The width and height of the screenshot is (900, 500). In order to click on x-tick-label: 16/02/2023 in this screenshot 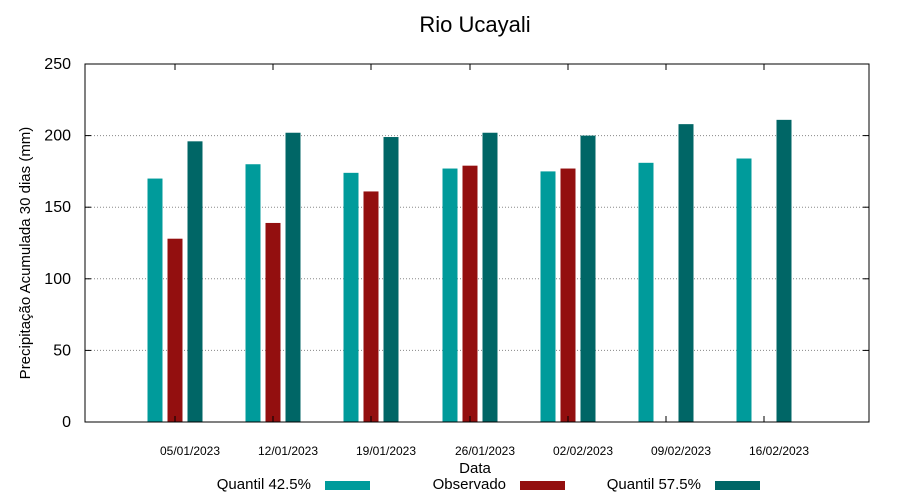, I will do `click(779, 451)`.